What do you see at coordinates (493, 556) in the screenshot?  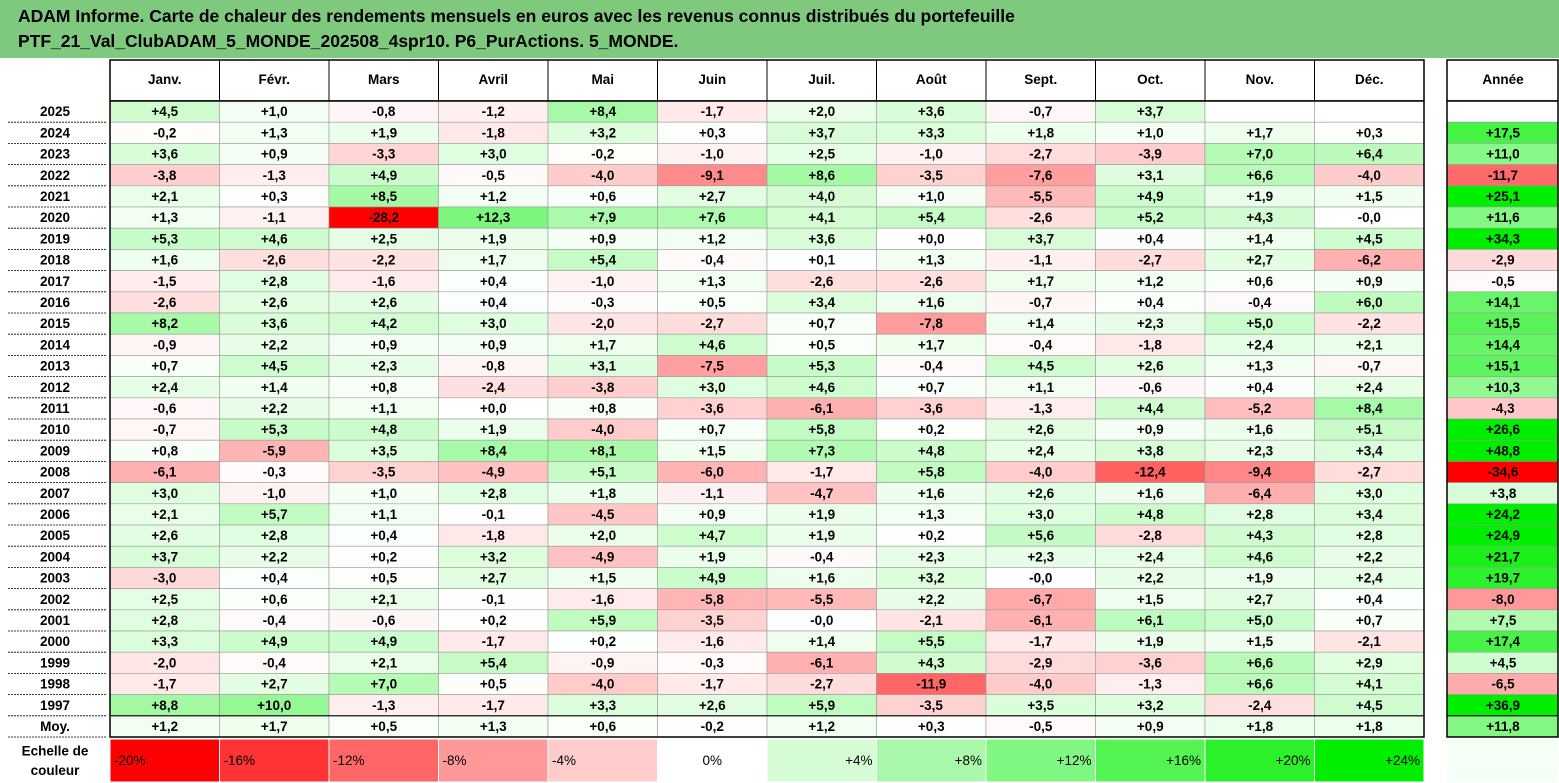 I see `heat-cell-value: +3,2` at bounding box center [493, 556].